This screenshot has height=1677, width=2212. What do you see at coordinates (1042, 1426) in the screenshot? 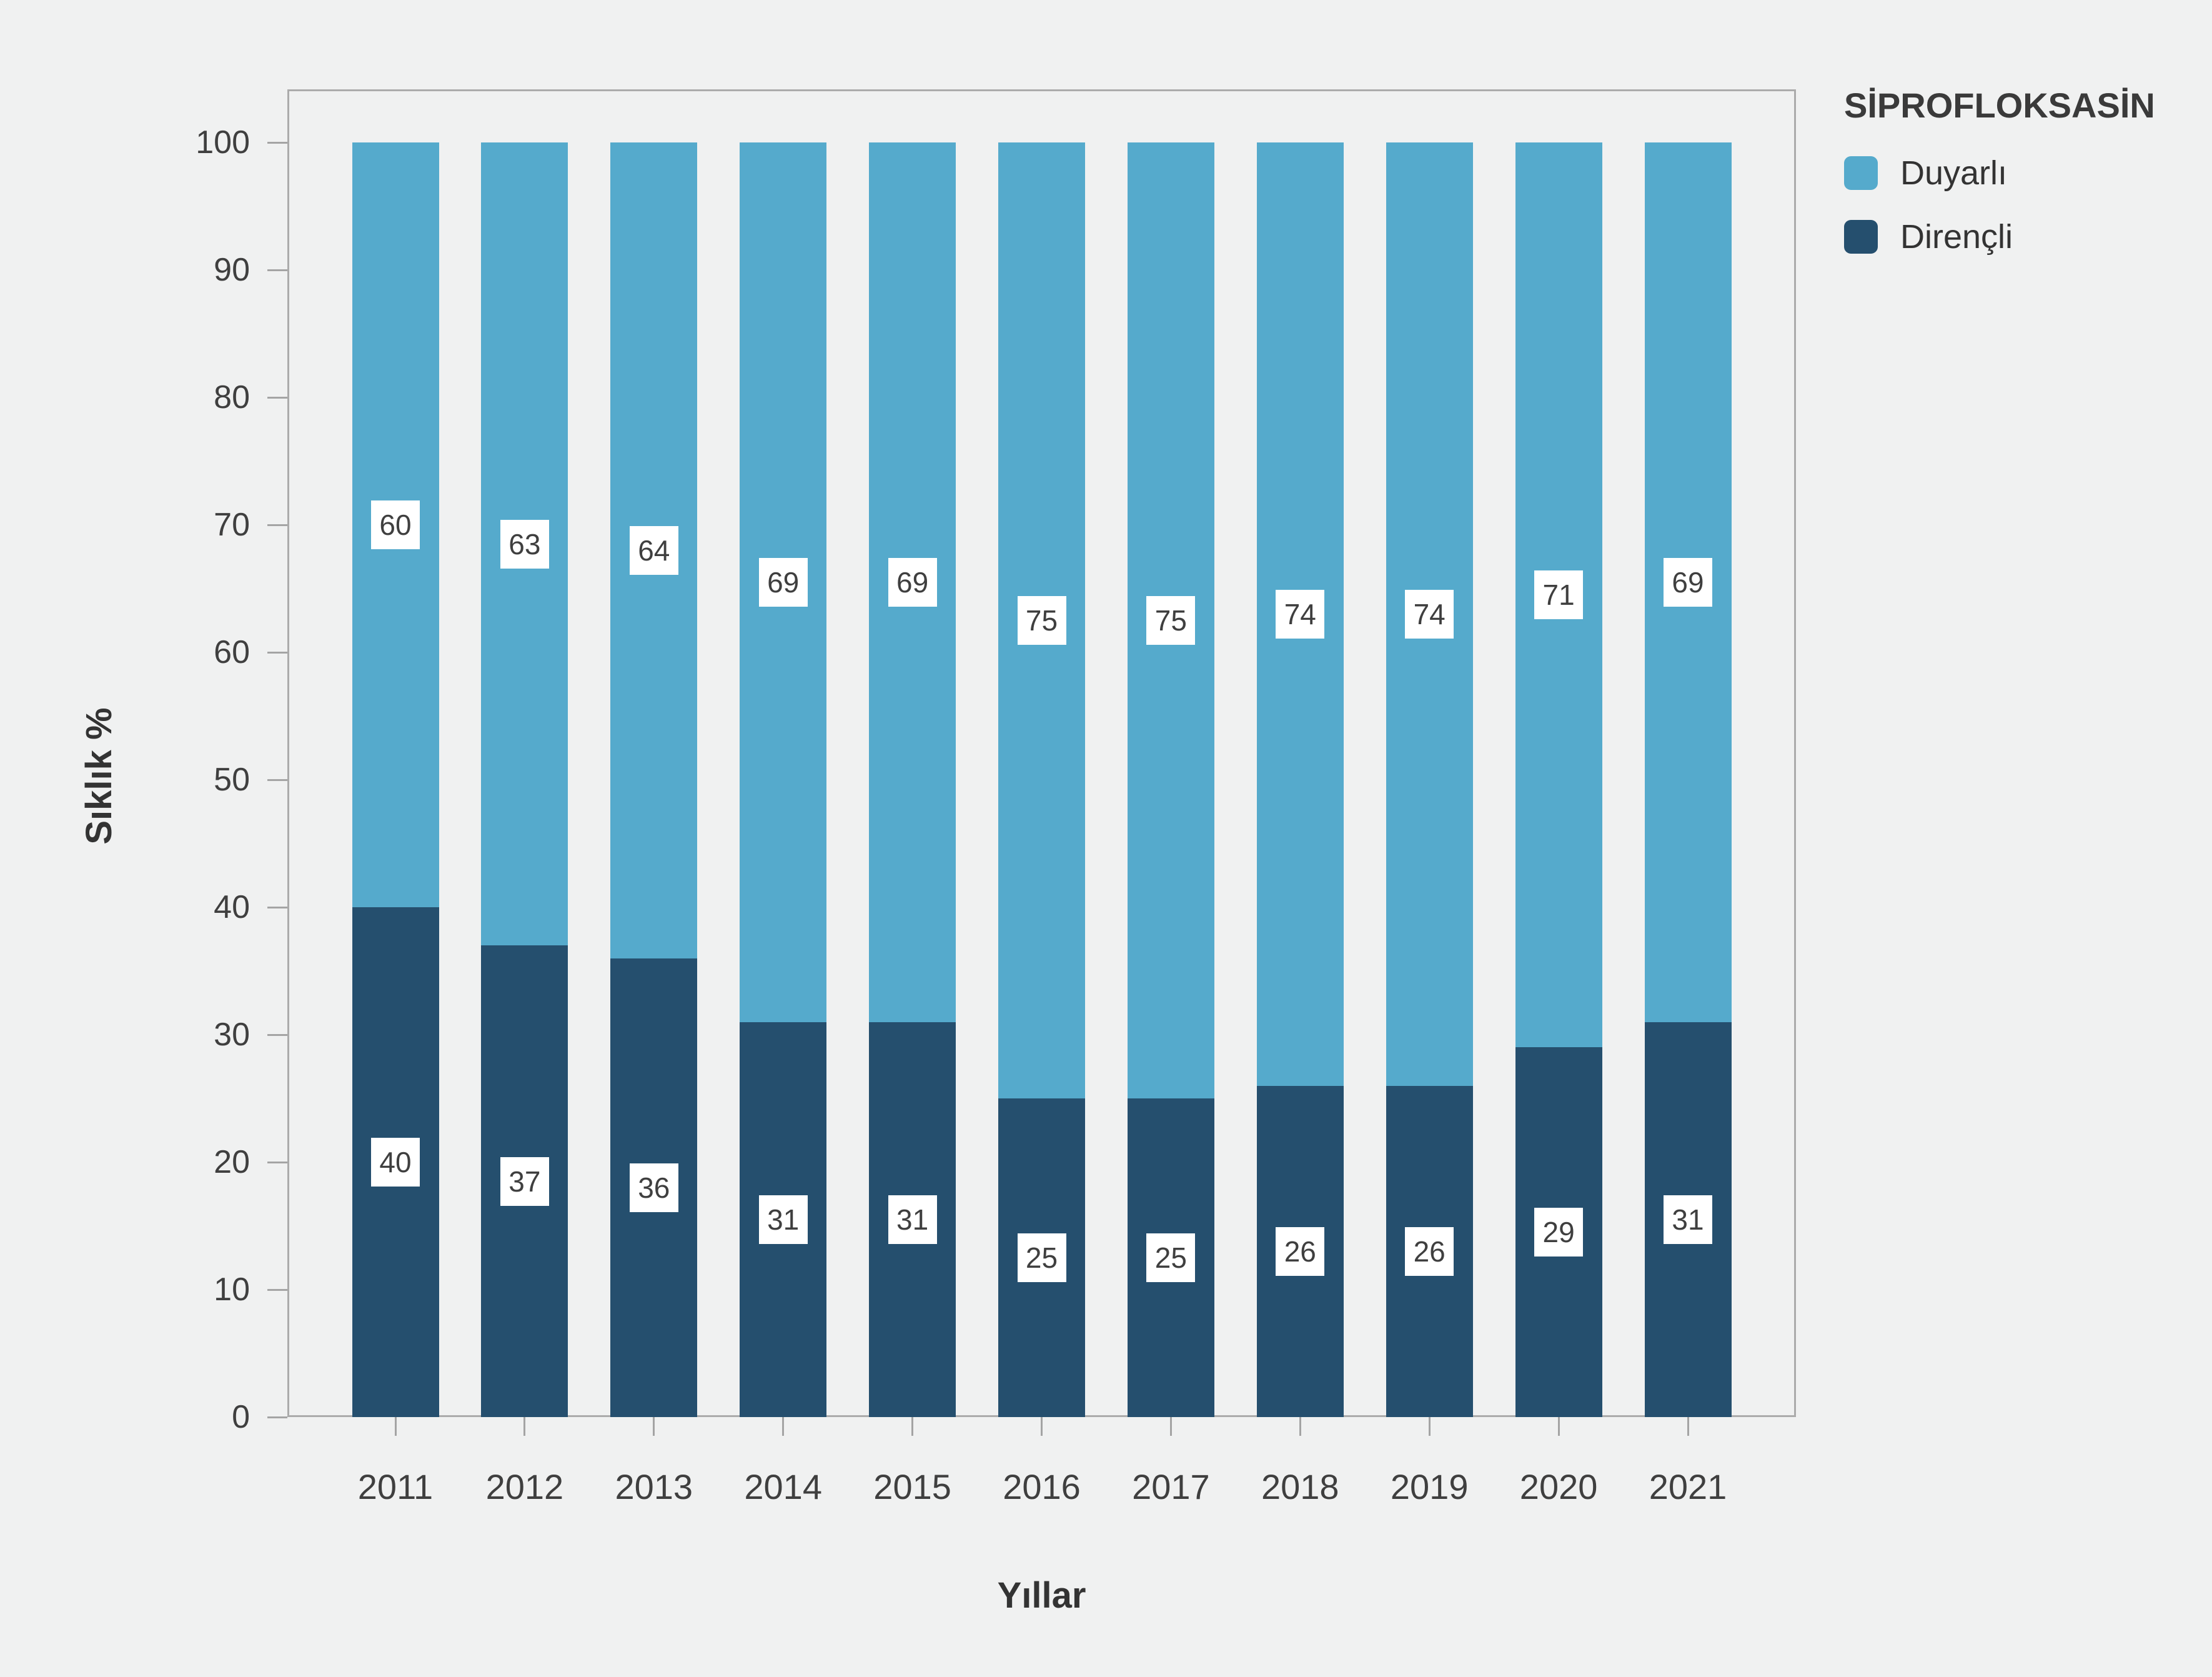
I see `x-tick-2016` at bounding box center [1042, 1426].